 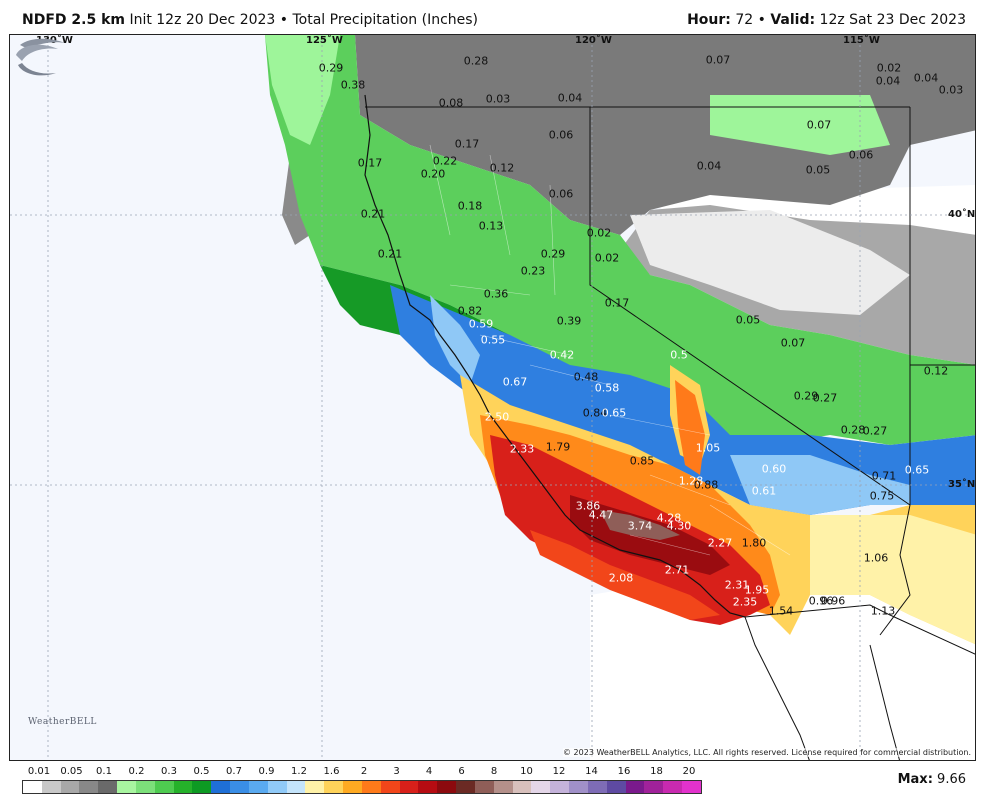 I want to click on legend-tick-label: 2, so click(x=364, y=771).